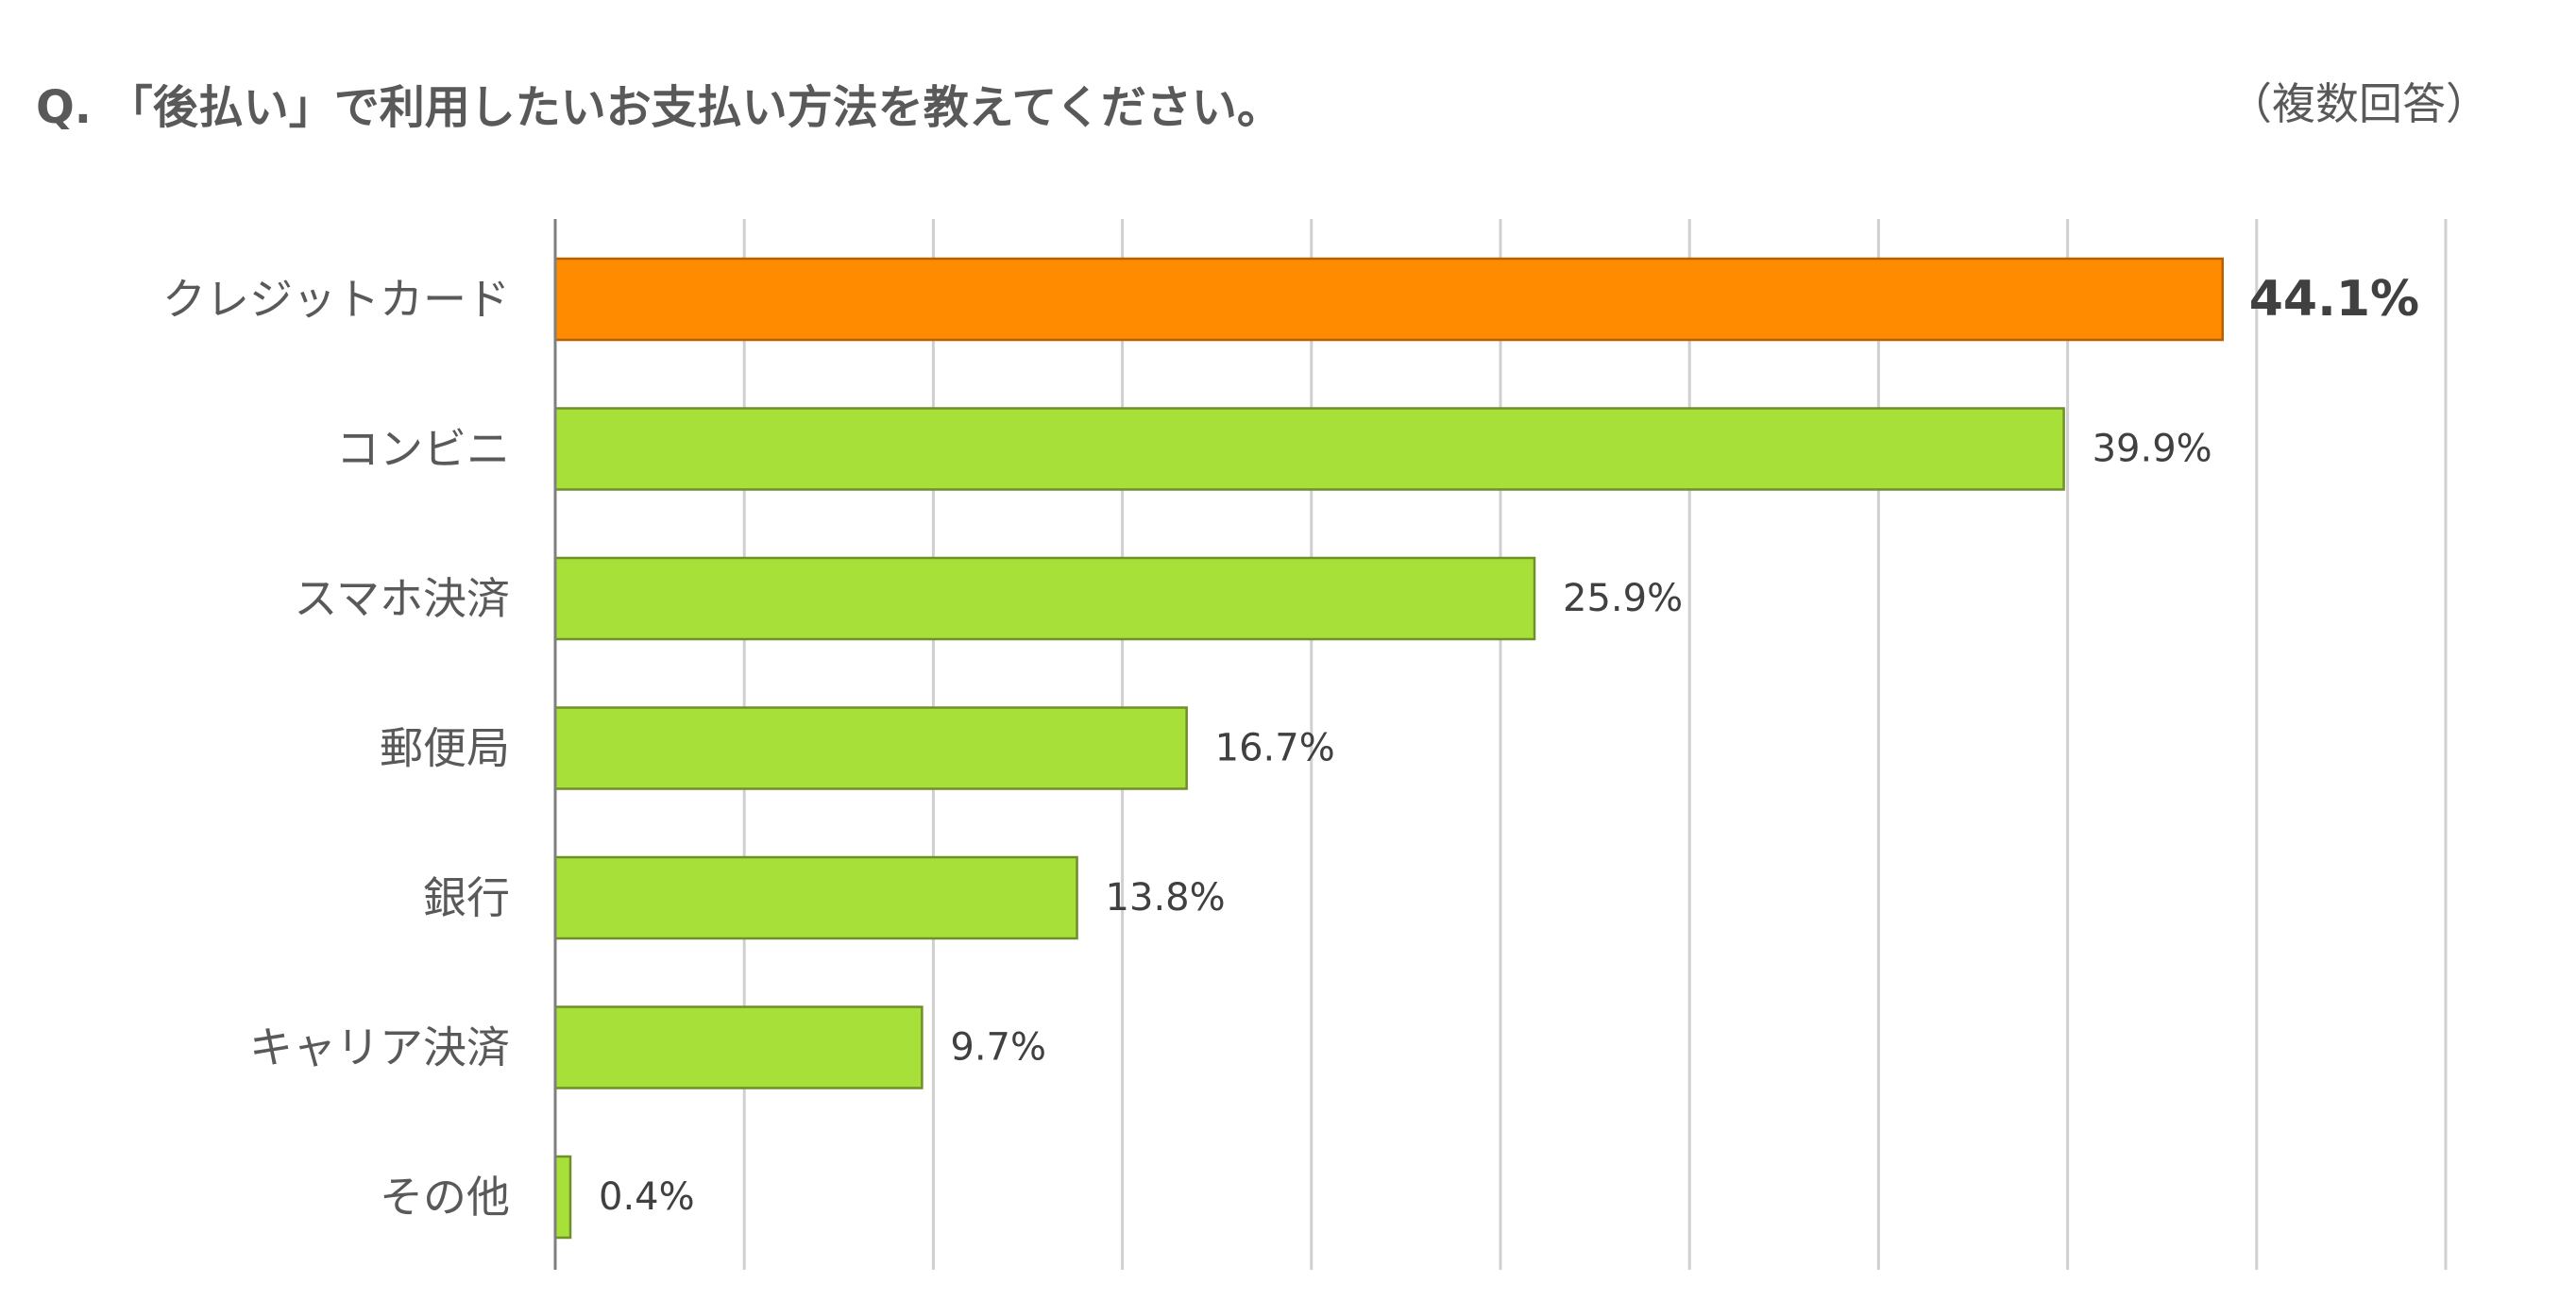  What do you see at coordinates (445, 748) in the screenshot?
I see `category-label: 郵便局` at bounding box center [445, 748].